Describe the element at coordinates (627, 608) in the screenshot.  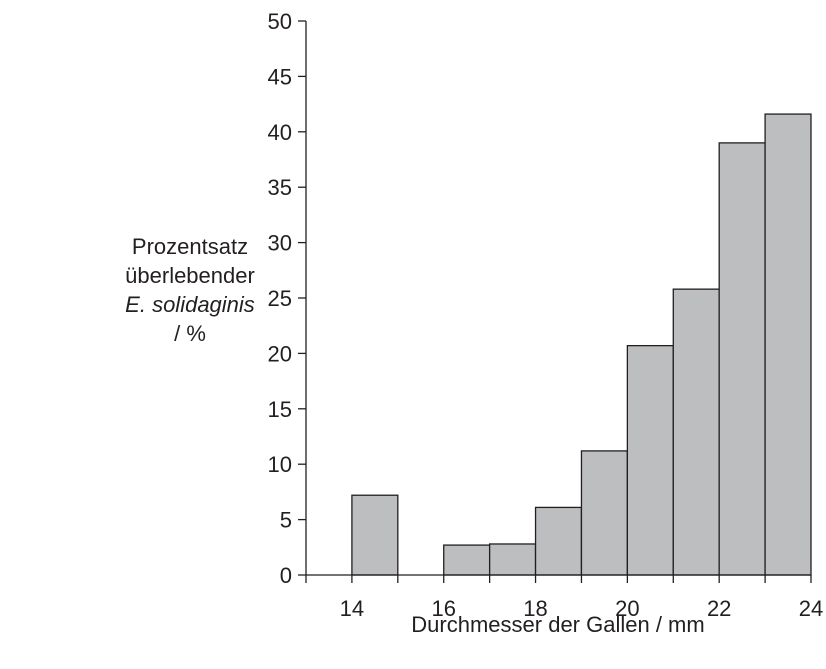
I see `x-tick-label-20: 20` at that location.